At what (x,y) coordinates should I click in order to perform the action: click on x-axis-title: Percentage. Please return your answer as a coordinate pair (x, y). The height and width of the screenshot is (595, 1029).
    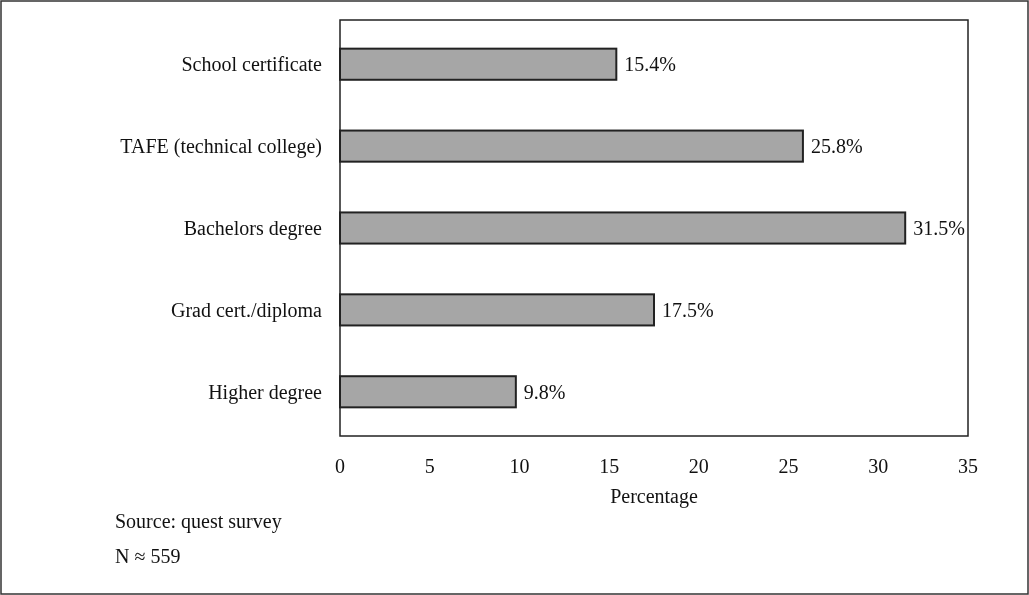
    Looking at the image, I should click on (654, 496).